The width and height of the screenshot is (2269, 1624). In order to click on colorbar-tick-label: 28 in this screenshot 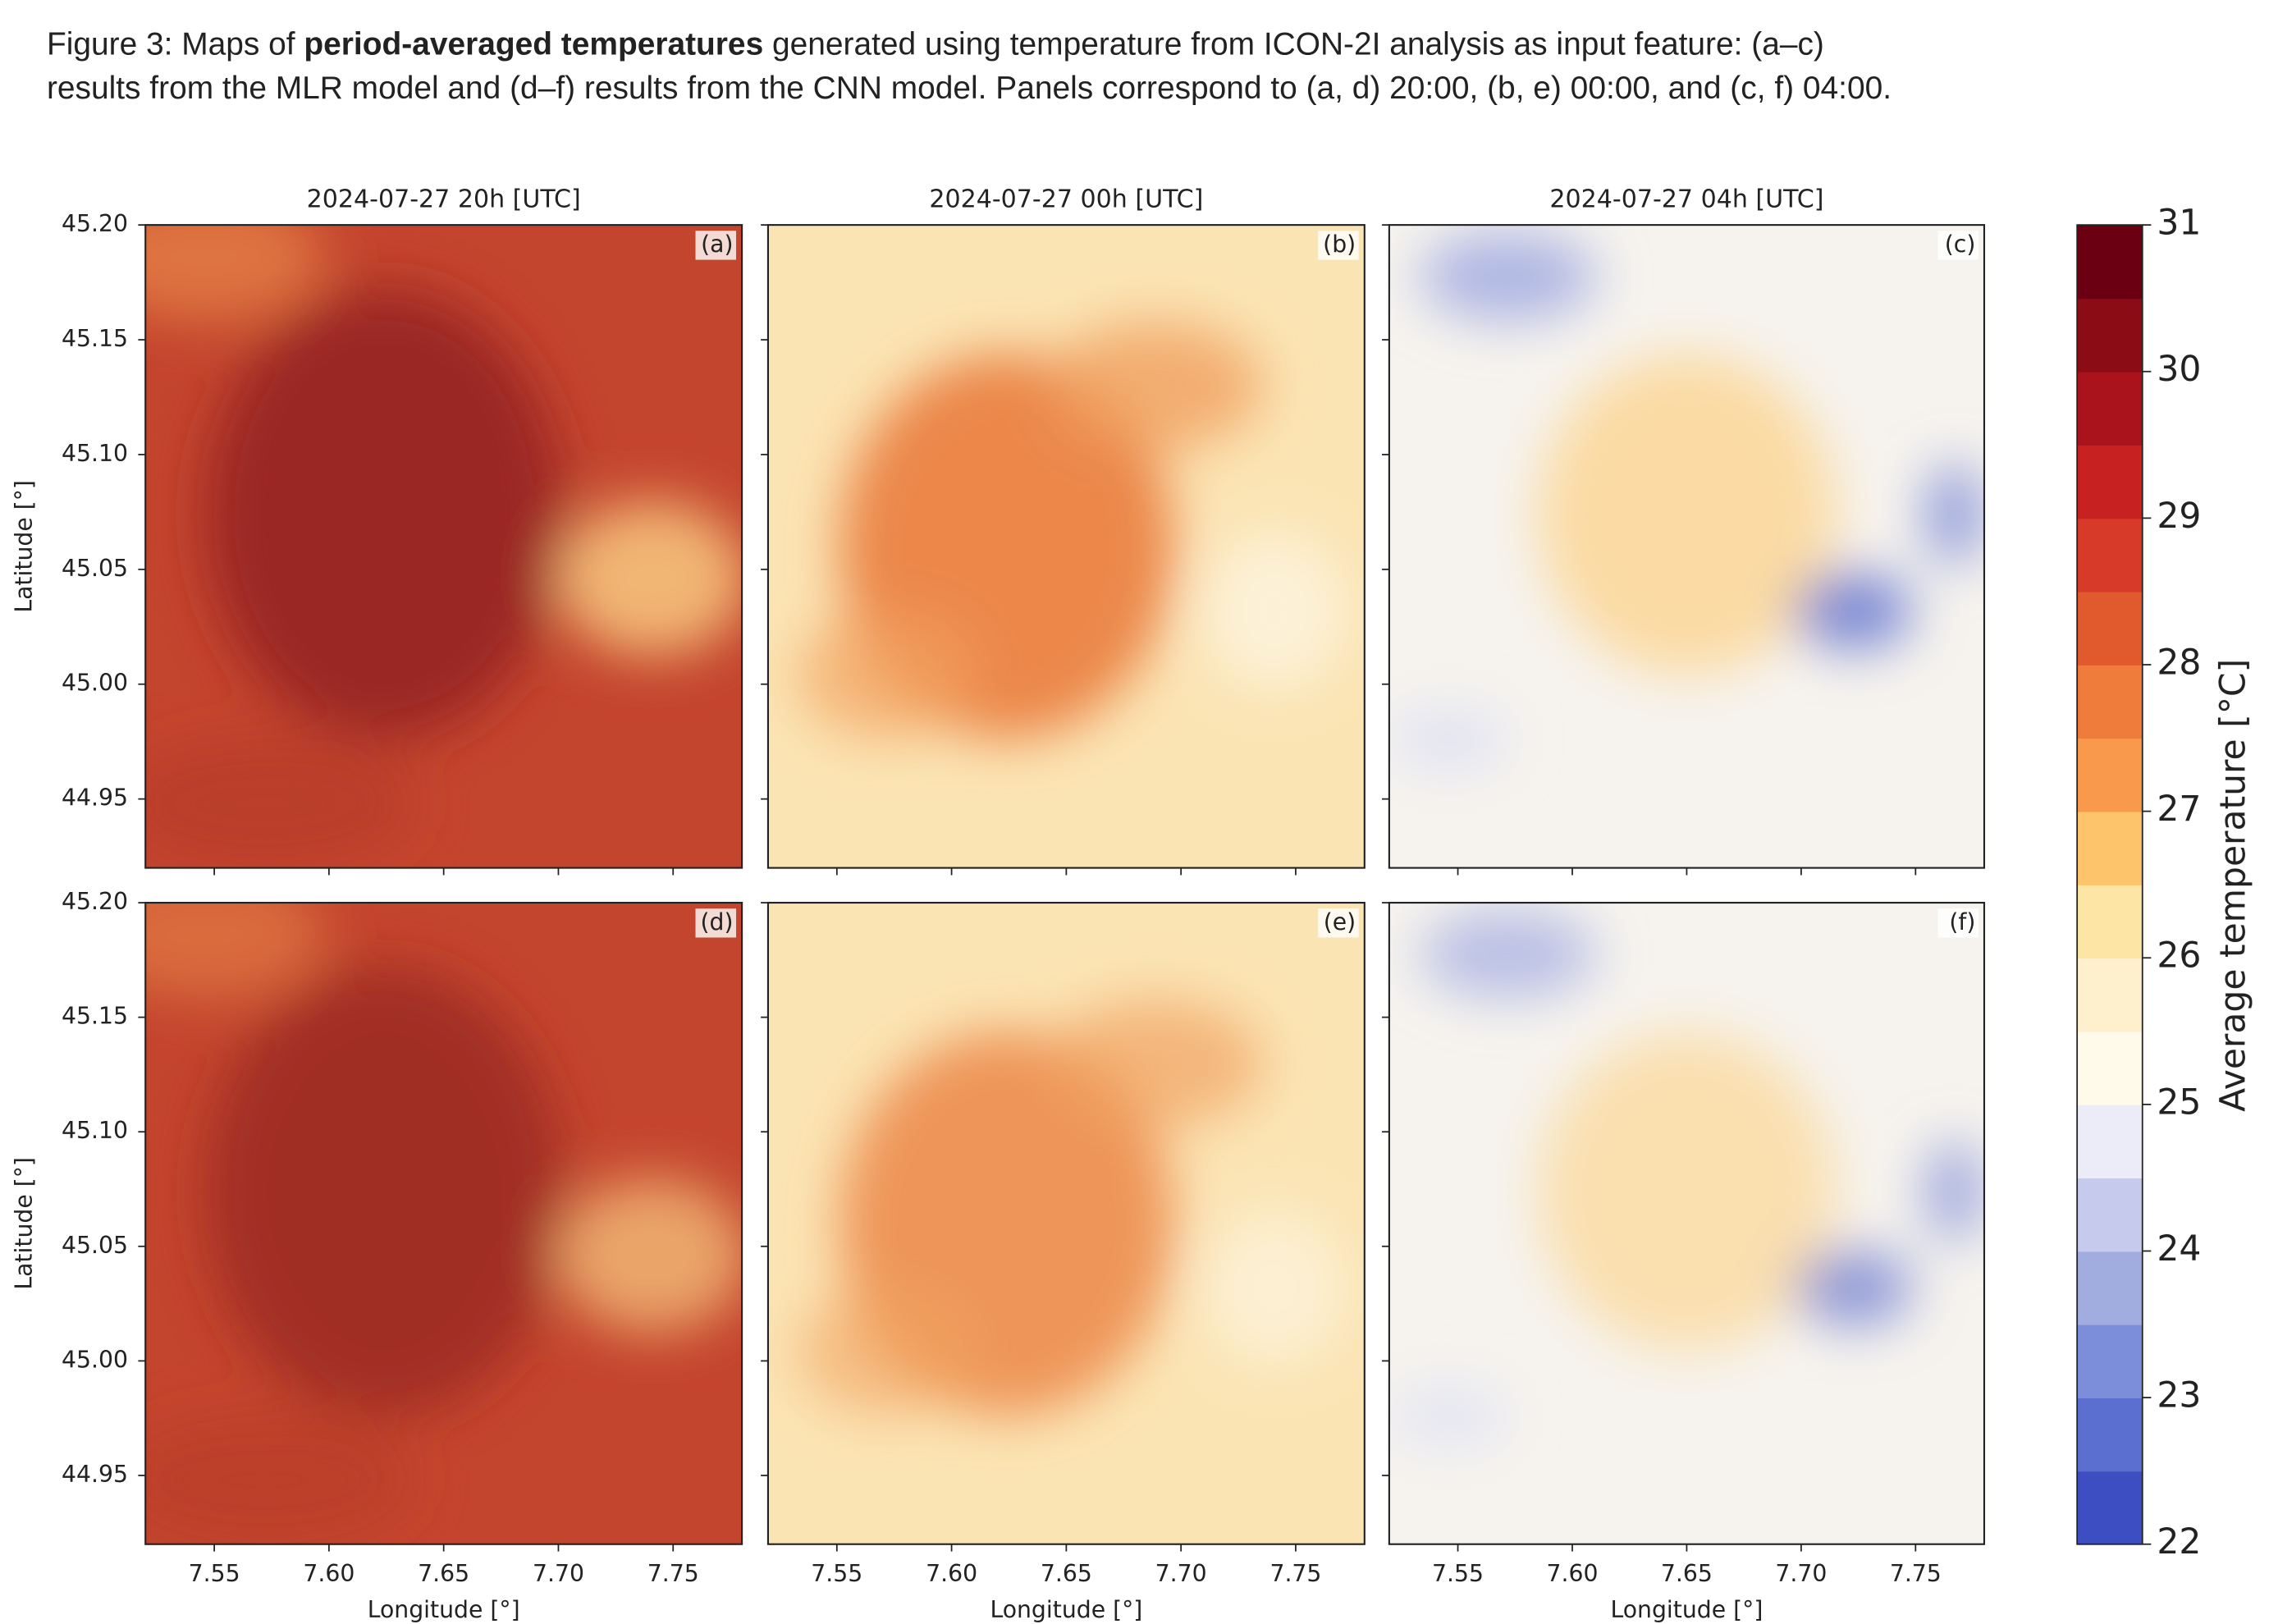, I will do `click(2179, 663)`.